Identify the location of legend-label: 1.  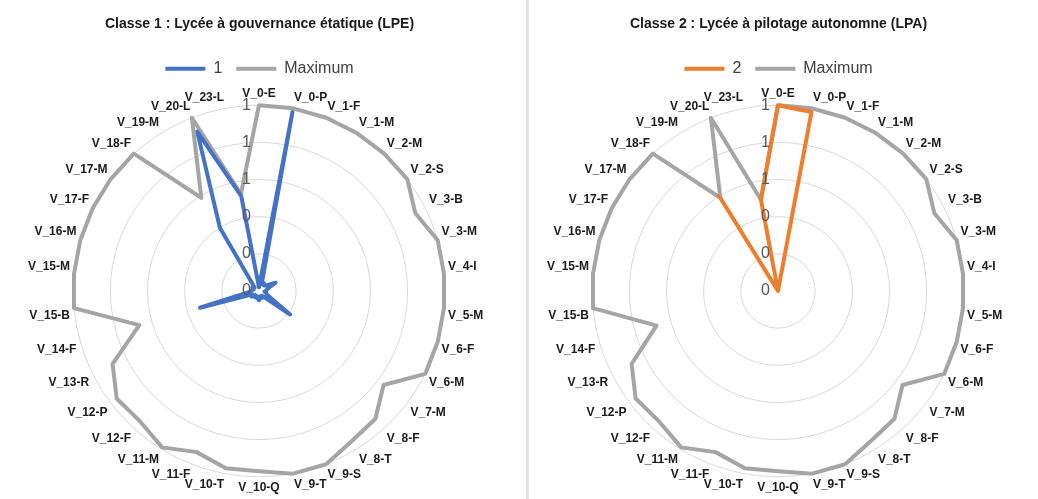
(218, 68).